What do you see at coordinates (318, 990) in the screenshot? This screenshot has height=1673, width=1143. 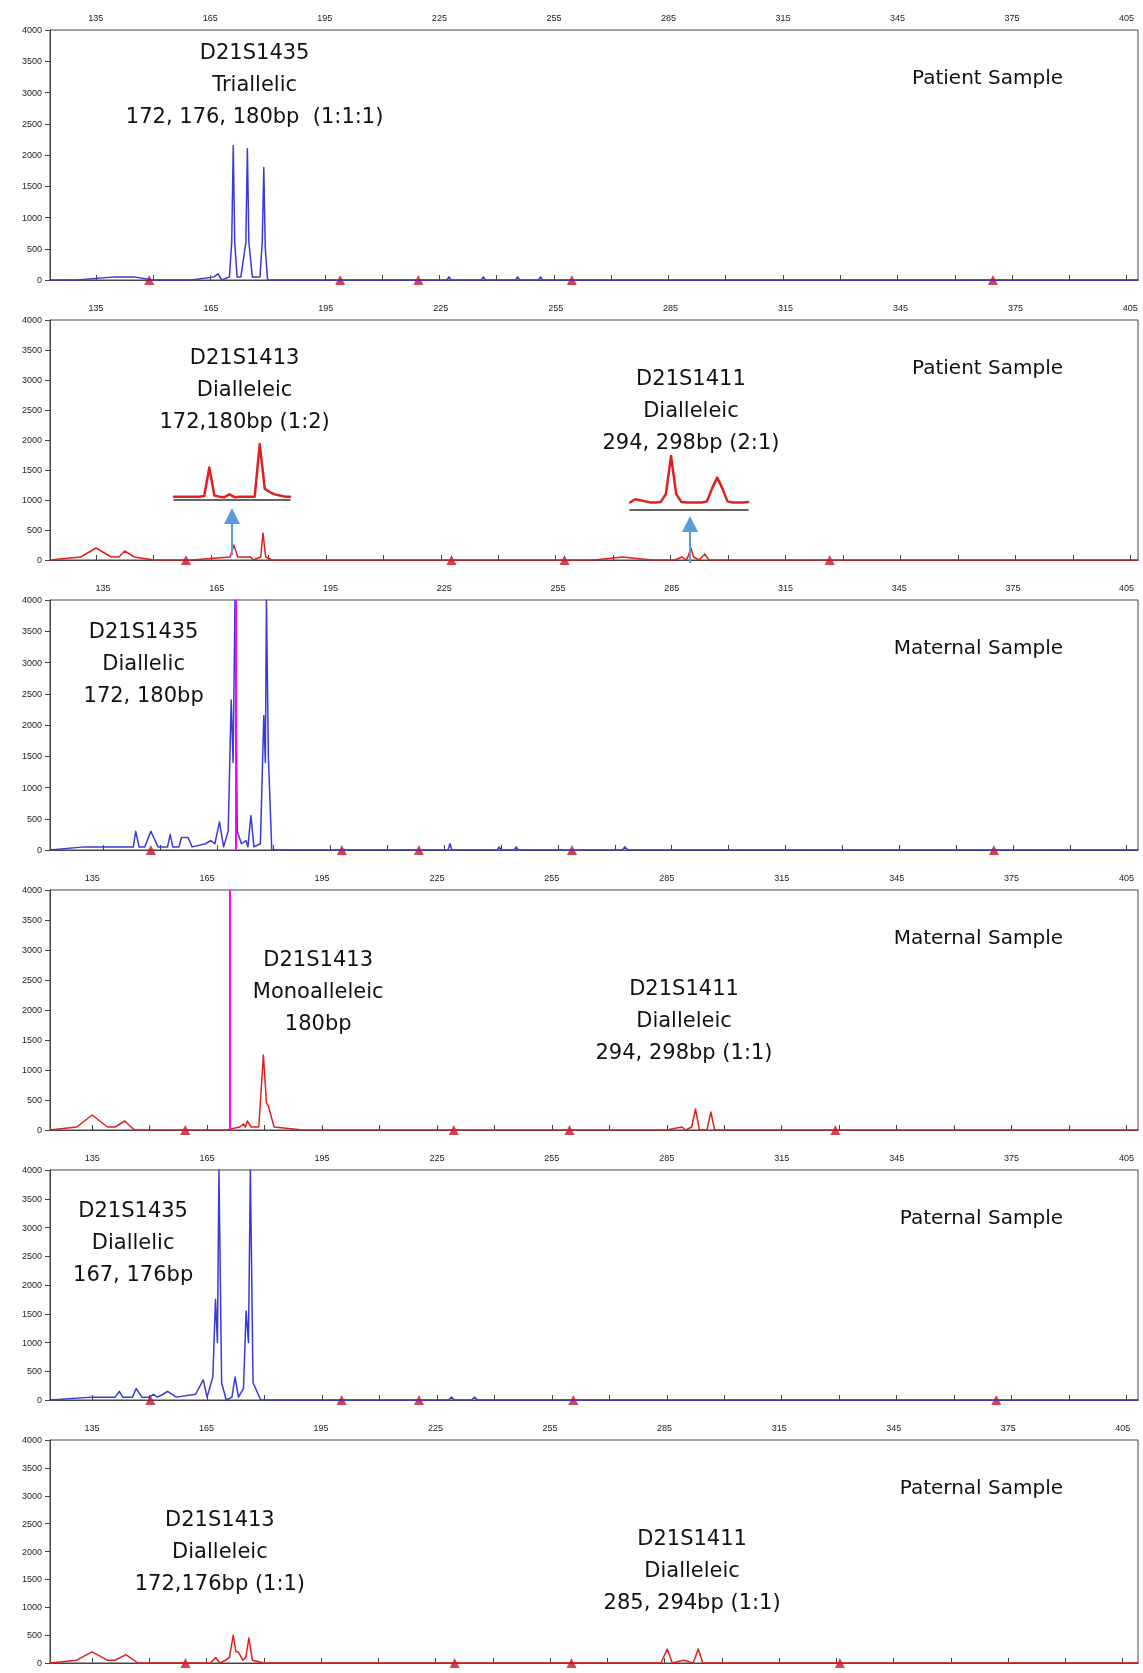 I see `annotation: D21S1413 Monoalleleic 180bp` at bounding box center [318, 990].